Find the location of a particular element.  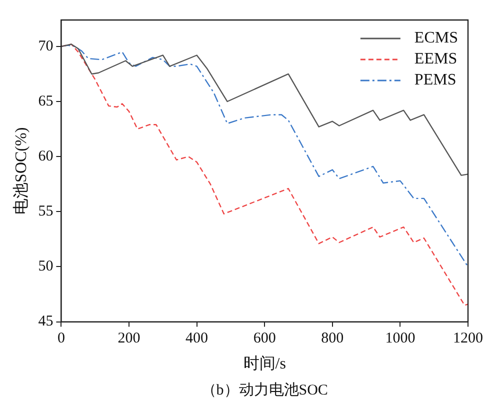

legend-label: PEMS is located at coordinates (435, 80).